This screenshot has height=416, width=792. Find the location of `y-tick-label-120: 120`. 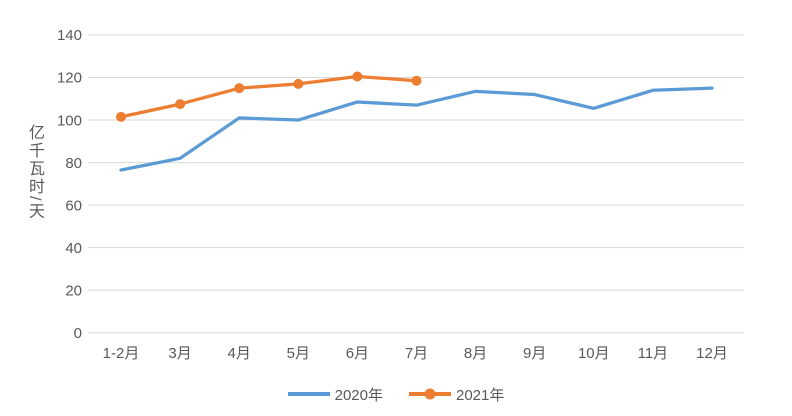

y-tick-label-120: 120 is located at coordinates (69, 78).